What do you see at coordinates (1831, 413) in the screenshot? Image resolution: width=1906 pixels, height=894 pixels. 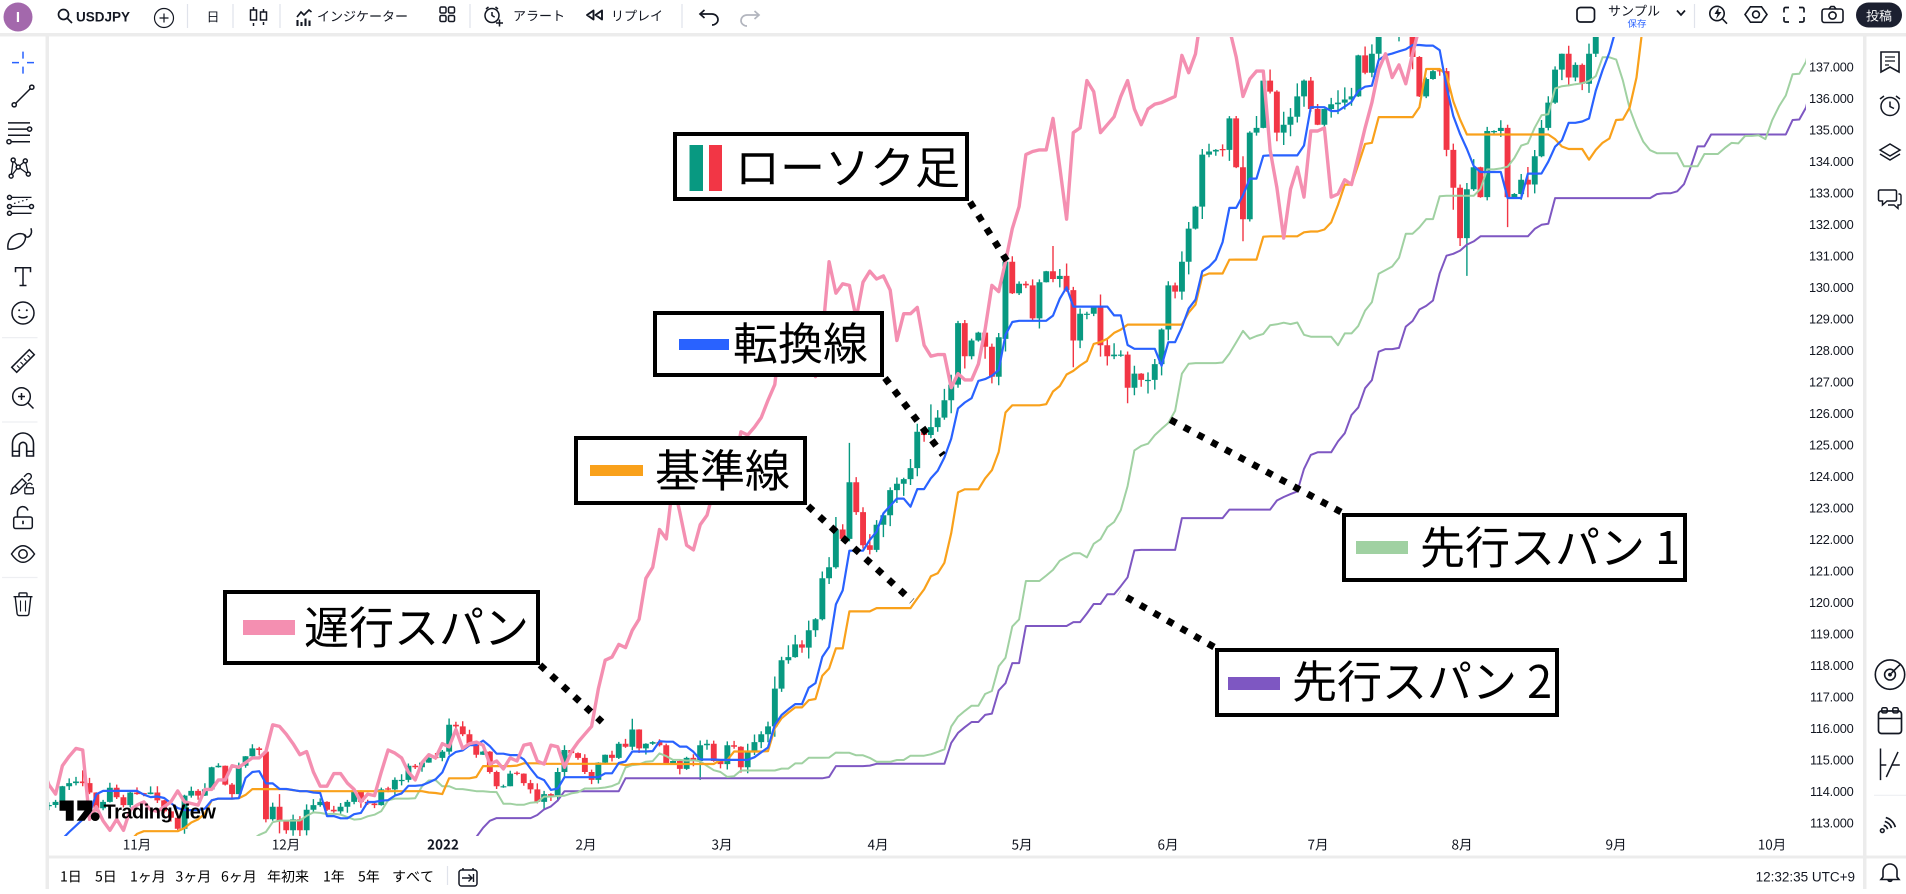 I see `svg-text: 126.000` at bounding box center [1831, 413].